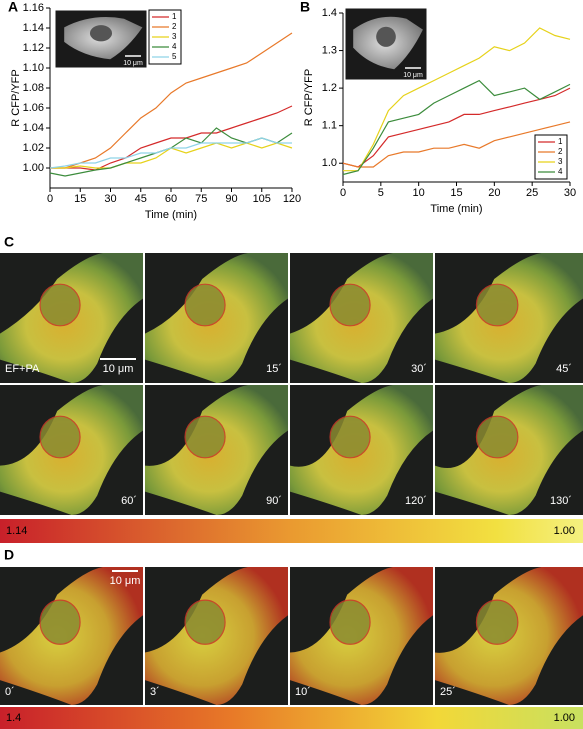 This screenshot has height=729, width=583. What do you see at coordinates (231, 199) in the screenshot?
I see `x-tick-label: 90` at bounding box center [231, 199].